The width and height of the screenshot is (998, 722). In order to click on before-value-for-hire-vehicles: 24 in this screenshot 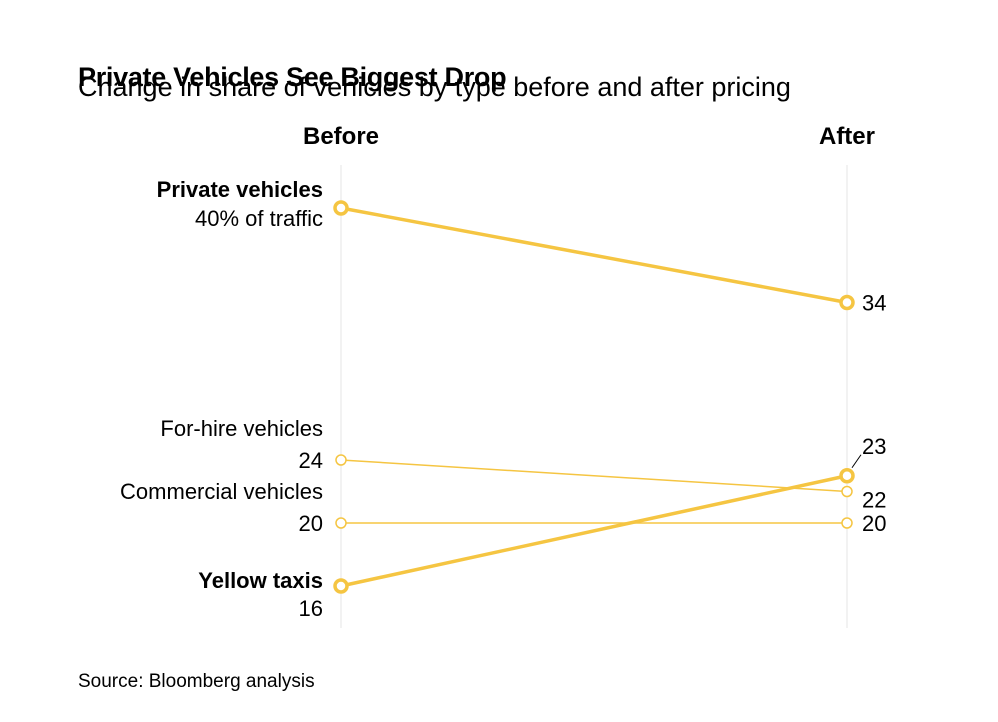, I will do `click(311, 460)`.